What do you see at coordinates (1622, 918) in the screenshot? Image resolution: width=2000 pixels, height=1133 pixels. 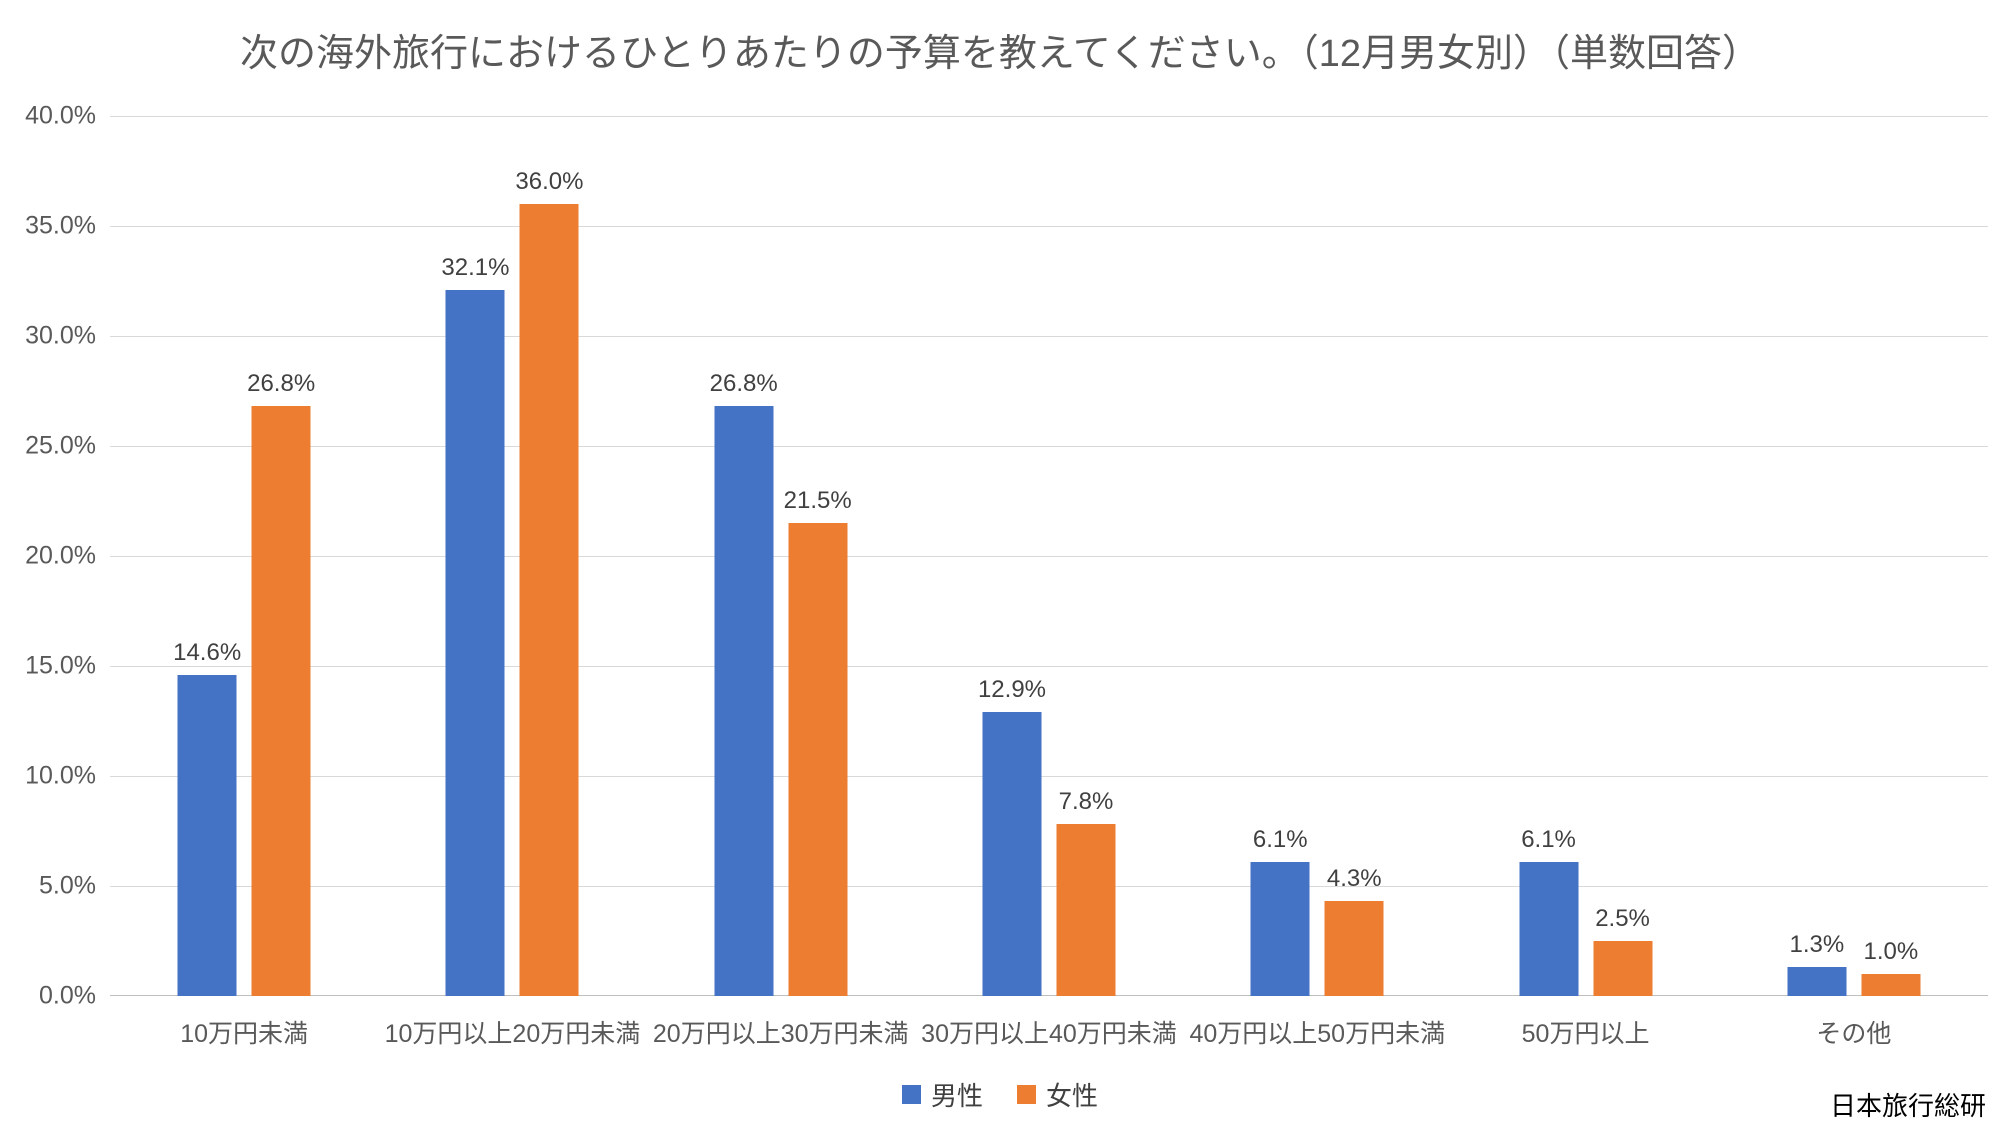 I see `value-label: 2.5%` at bounding box center [1622, 918].